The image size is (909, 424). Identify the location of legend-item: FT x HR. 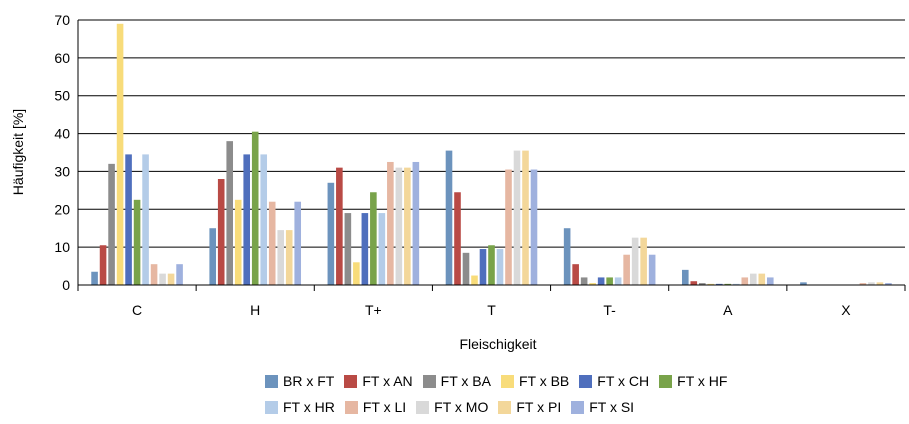
(300, 407).